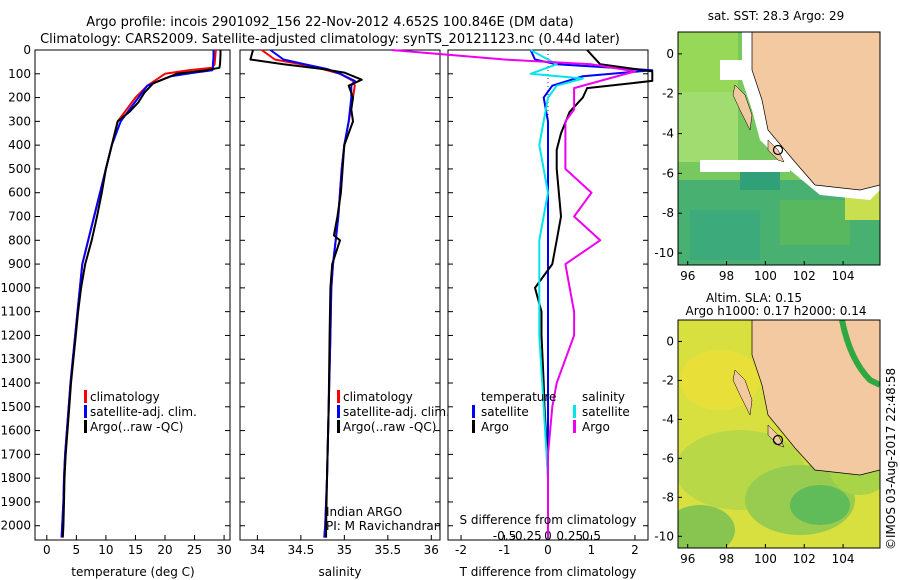 This screenshot has width=900, height=580. What do you see at coordinates (136, 427) in the screenshot?
I see `legend-argo: Argo(..raw -QC)` at bounding box center [136, 427].